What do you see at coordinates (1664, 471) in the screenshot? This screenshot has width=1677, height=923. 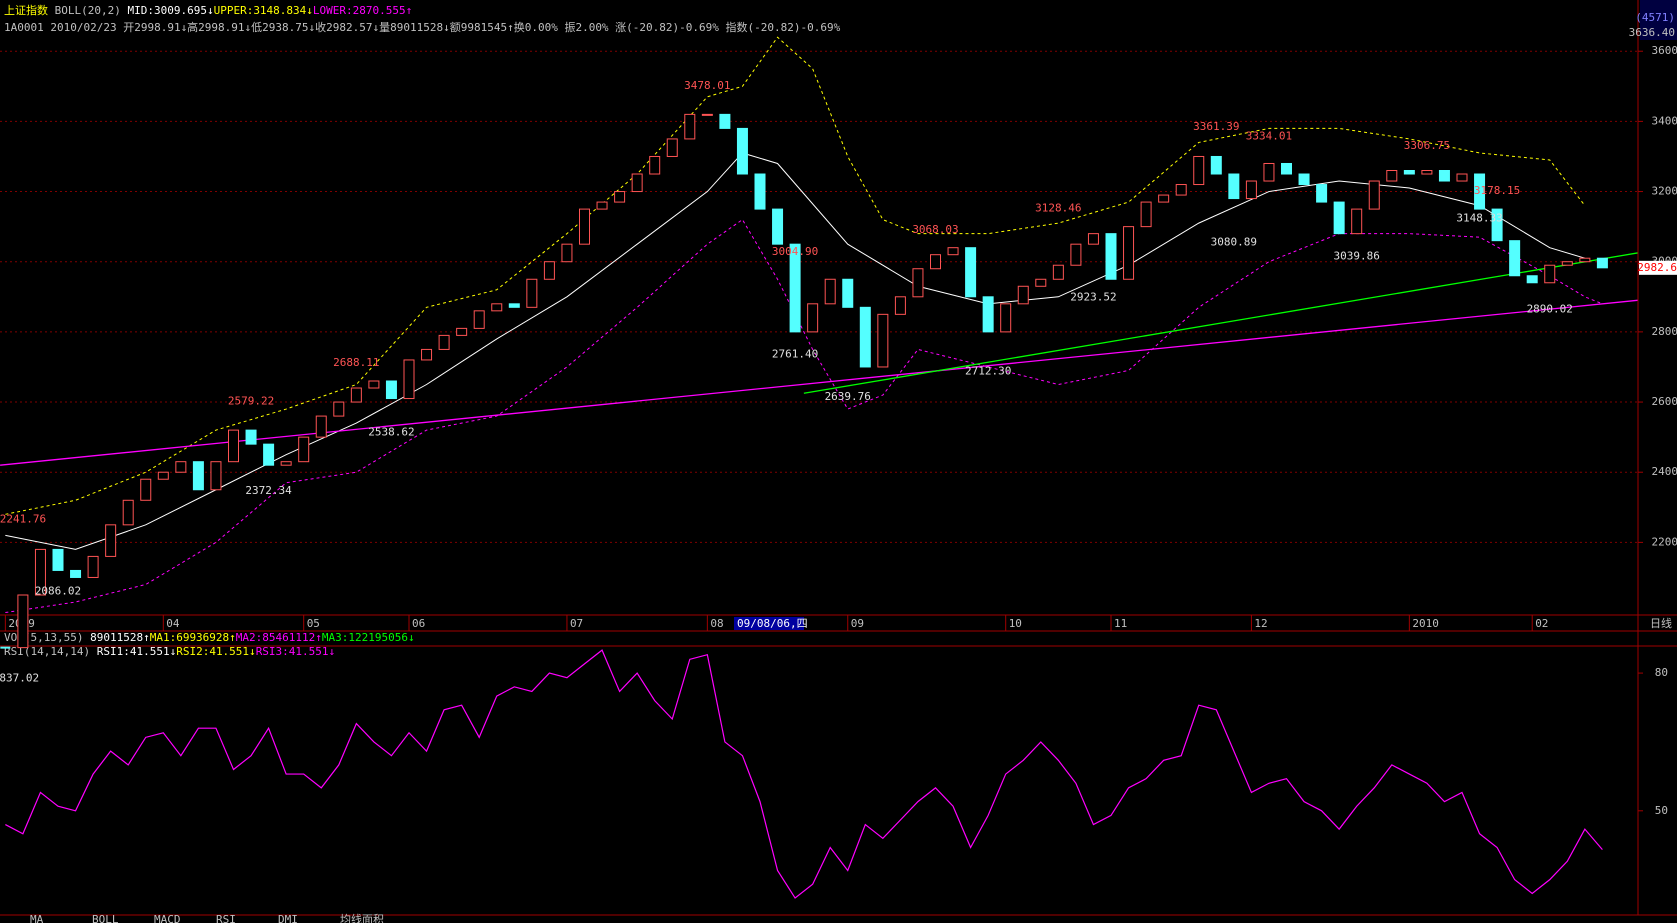 I see `y-tick-label: 2400` at bounding box center [1664, 471].